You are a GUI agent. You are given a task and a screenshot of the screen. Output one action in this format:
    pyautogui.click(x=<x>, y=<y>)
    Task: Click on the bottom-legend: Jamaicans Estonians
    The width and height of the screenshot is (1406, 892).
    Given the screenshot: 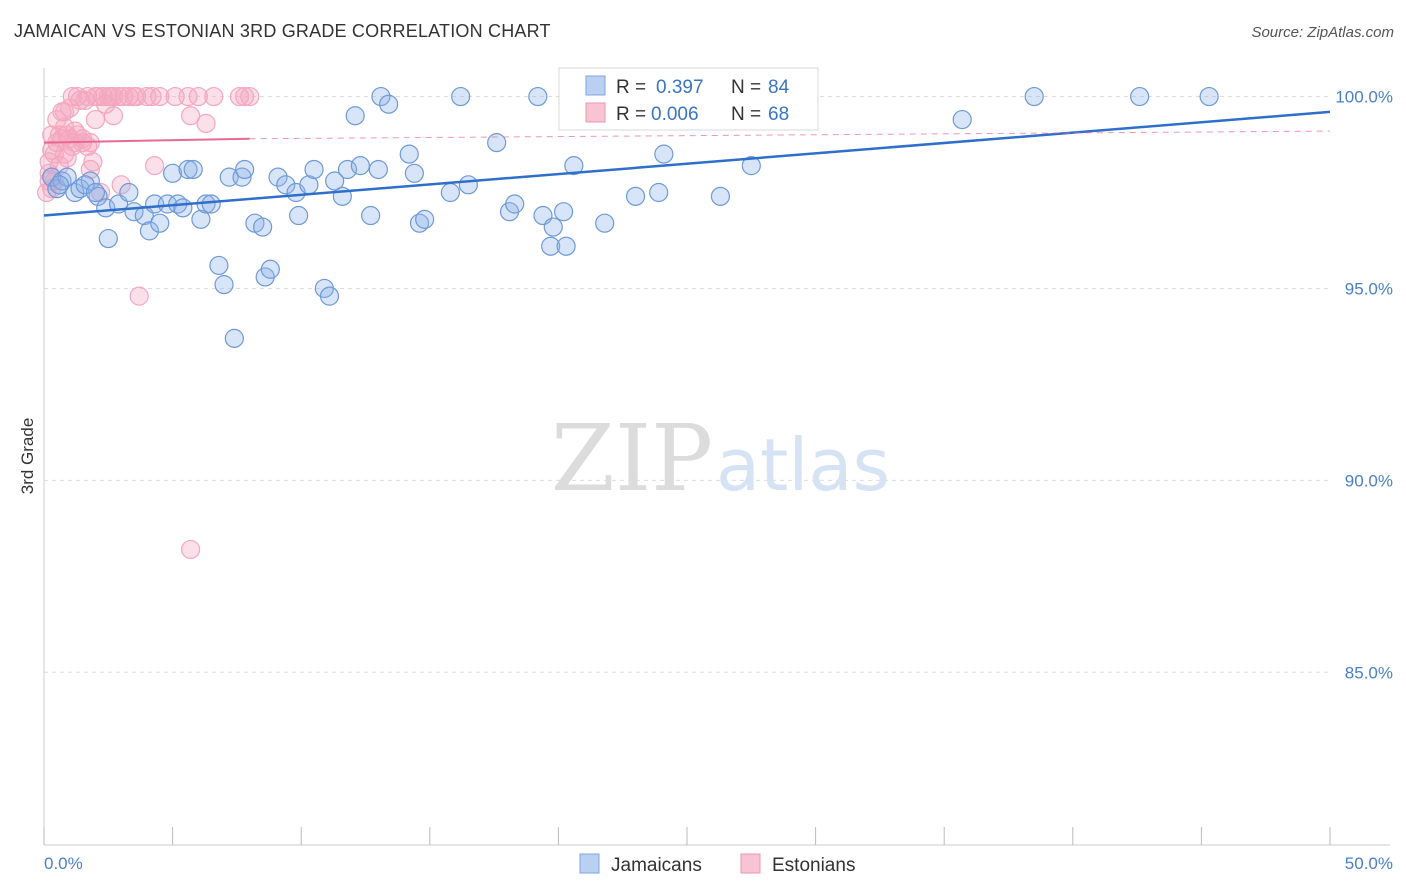 What is the action you would take?
    pyautogui.click(x=717, y=864)
    